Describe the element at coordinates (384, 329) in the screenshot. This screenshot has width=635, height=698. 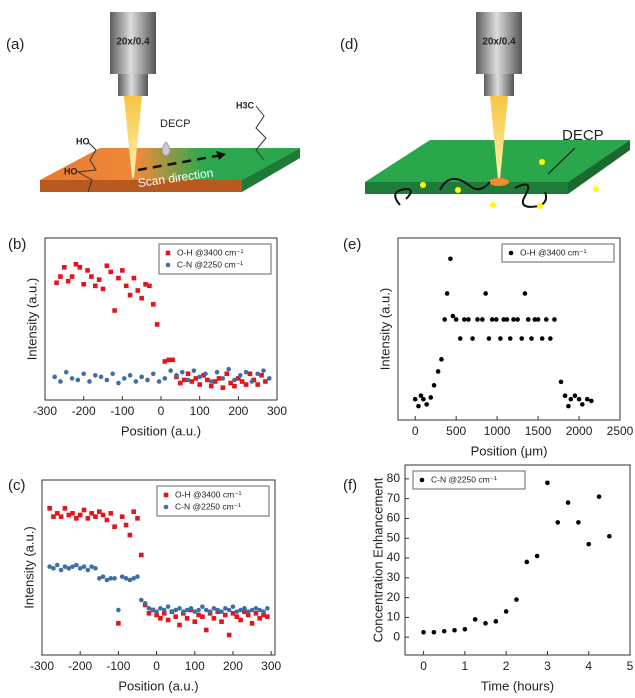
I see `y-axis-label: Intensity (a.u.)` at that location.